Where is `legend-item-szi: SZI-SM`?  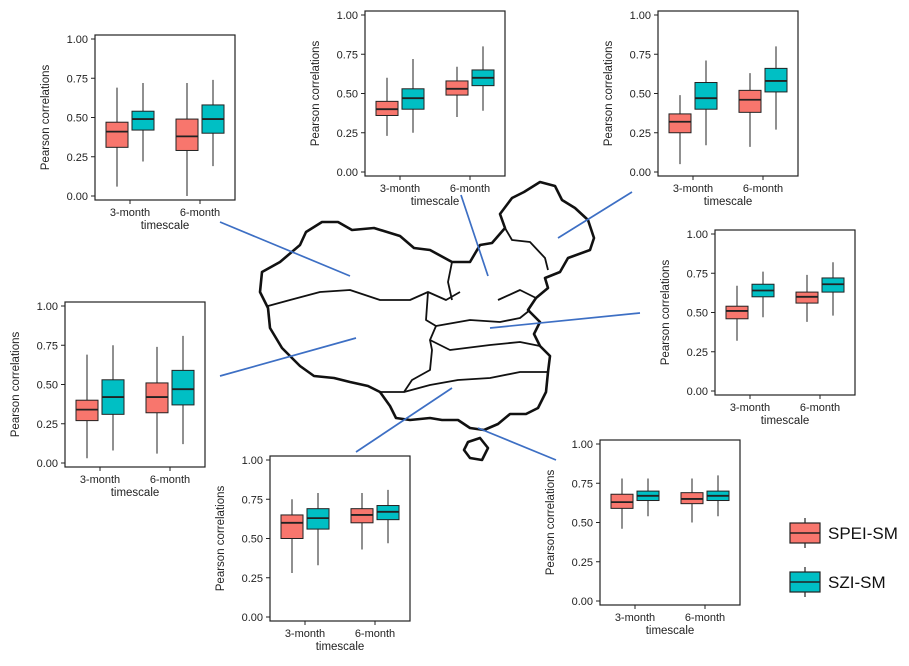
legend-item-szi: SZI-SM is located at coordinates (837, 582).